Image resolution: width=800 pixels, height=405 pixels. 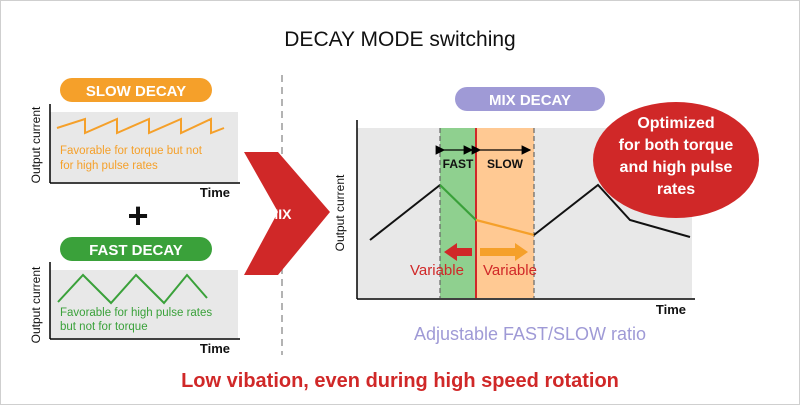 I want to click on mix-arrow-shape, so click(x=287, y=213).